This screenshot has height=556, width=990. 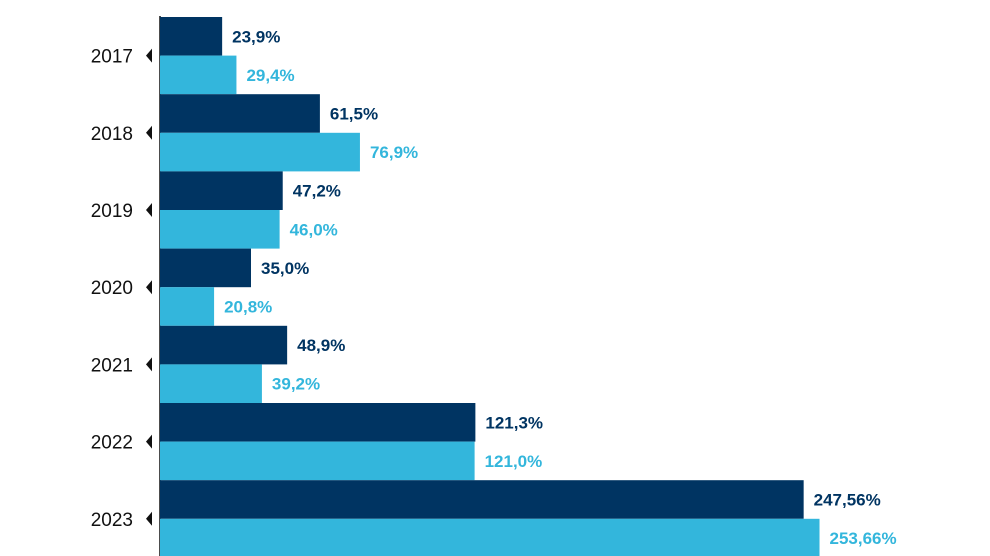 I want to click on value-label-2020-series-1: 35,0%, so click(x=285, y=268).